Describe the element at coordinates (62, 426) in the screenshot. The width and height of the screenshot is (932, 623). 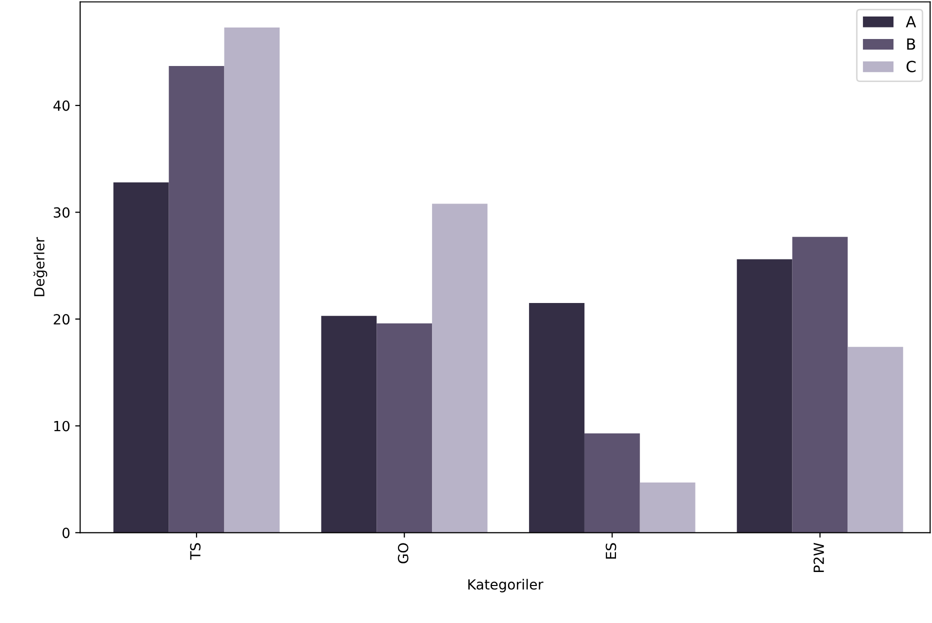
I see `y-tick-label: 10` at that location.